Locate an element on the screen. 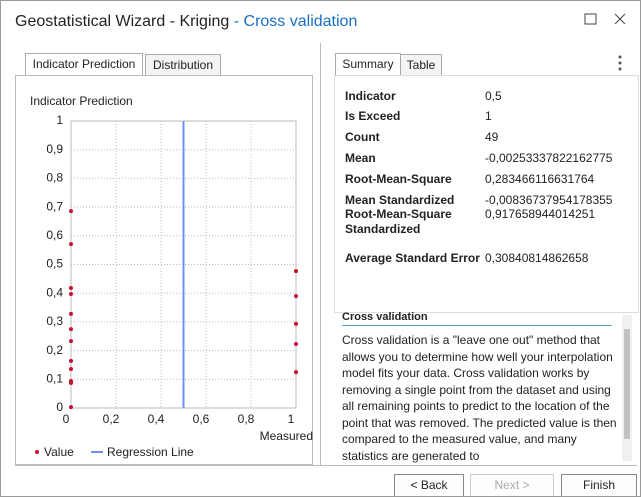 The height and width of the screenshot is (497, 641). stat-label: Root-Mean-Square is located at coordinates (398, 179).